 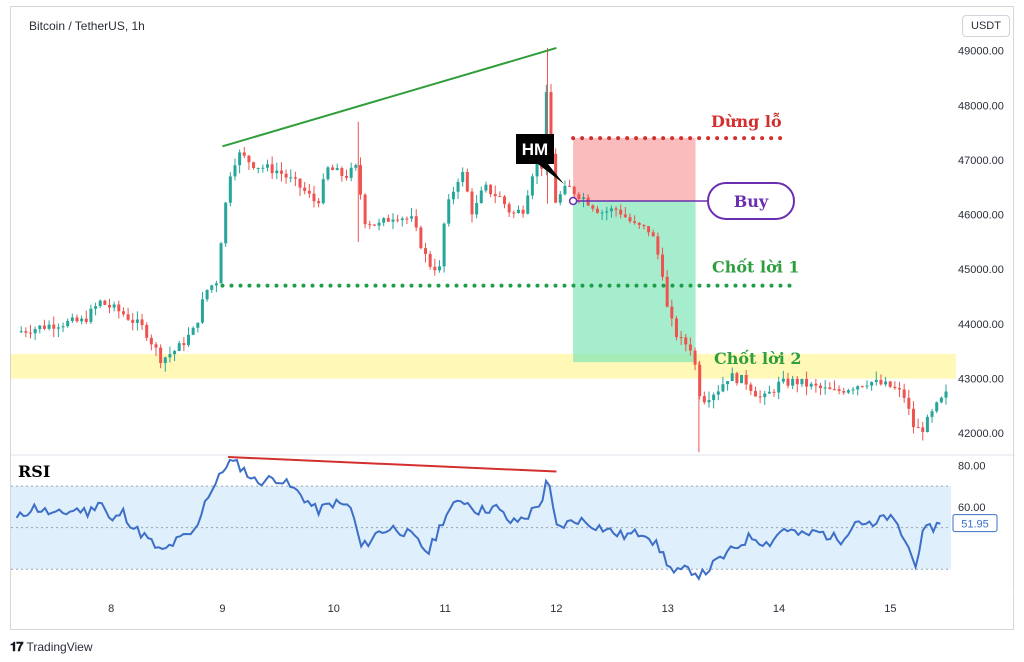 I want to click on rsi-value-badge, so click(x=975, y=523).